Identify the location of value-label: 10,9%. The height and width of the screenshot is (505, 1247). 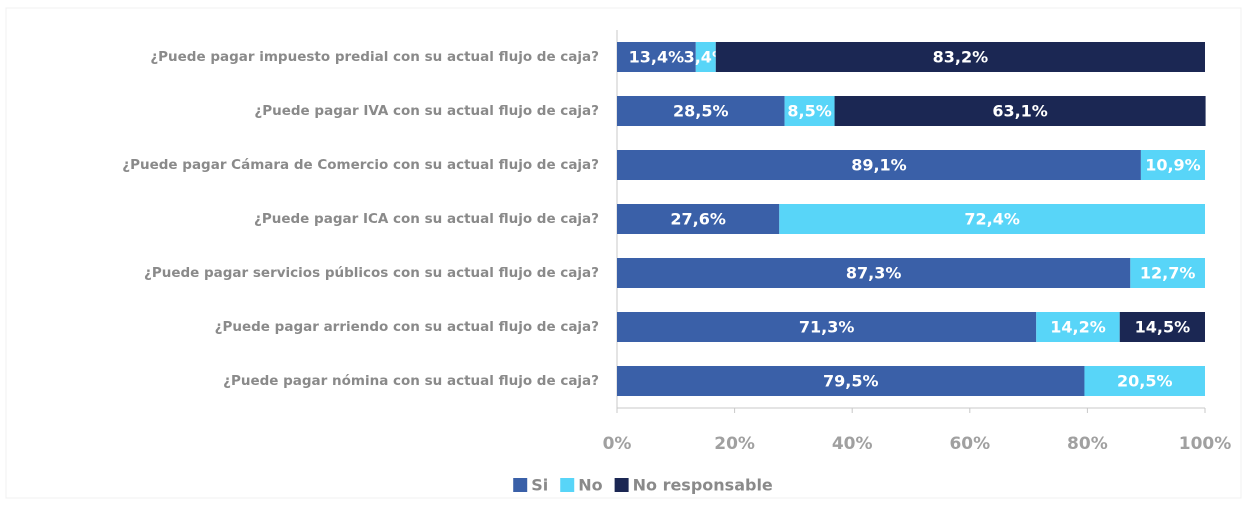
(1173, 165).